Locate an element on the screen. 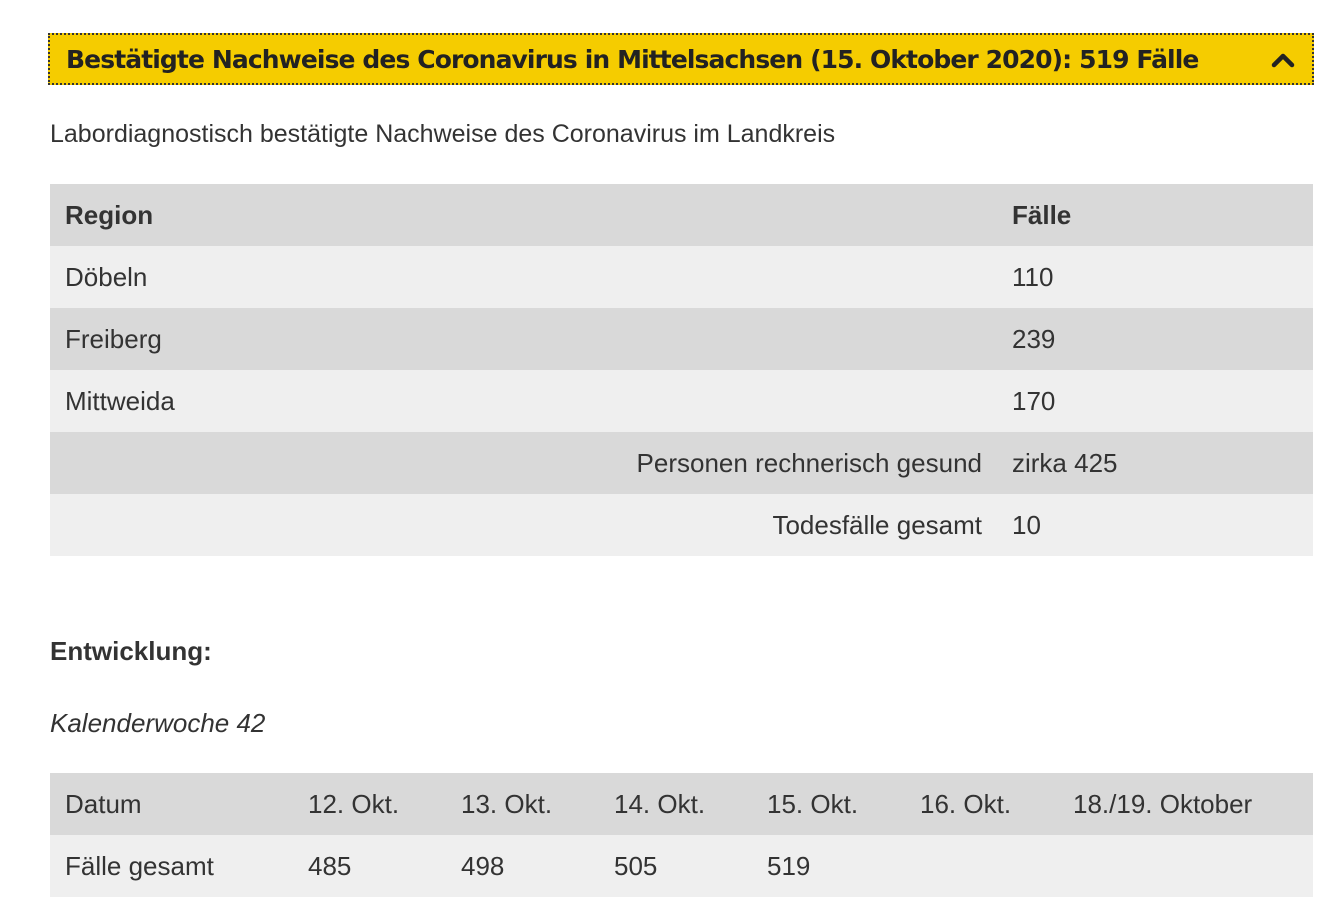  summary-row-recovered: Personen rechnerisch gesund zirka 425 is located at coordinates (681, 463).